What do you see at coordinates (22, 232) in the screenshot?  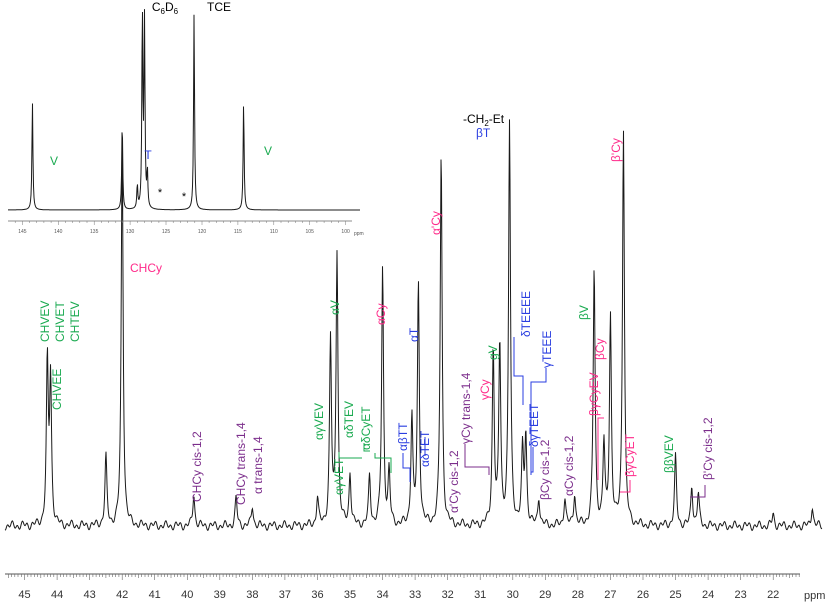 I see `inset-axis-tick-label: 145` at bounding box center [22, 232].